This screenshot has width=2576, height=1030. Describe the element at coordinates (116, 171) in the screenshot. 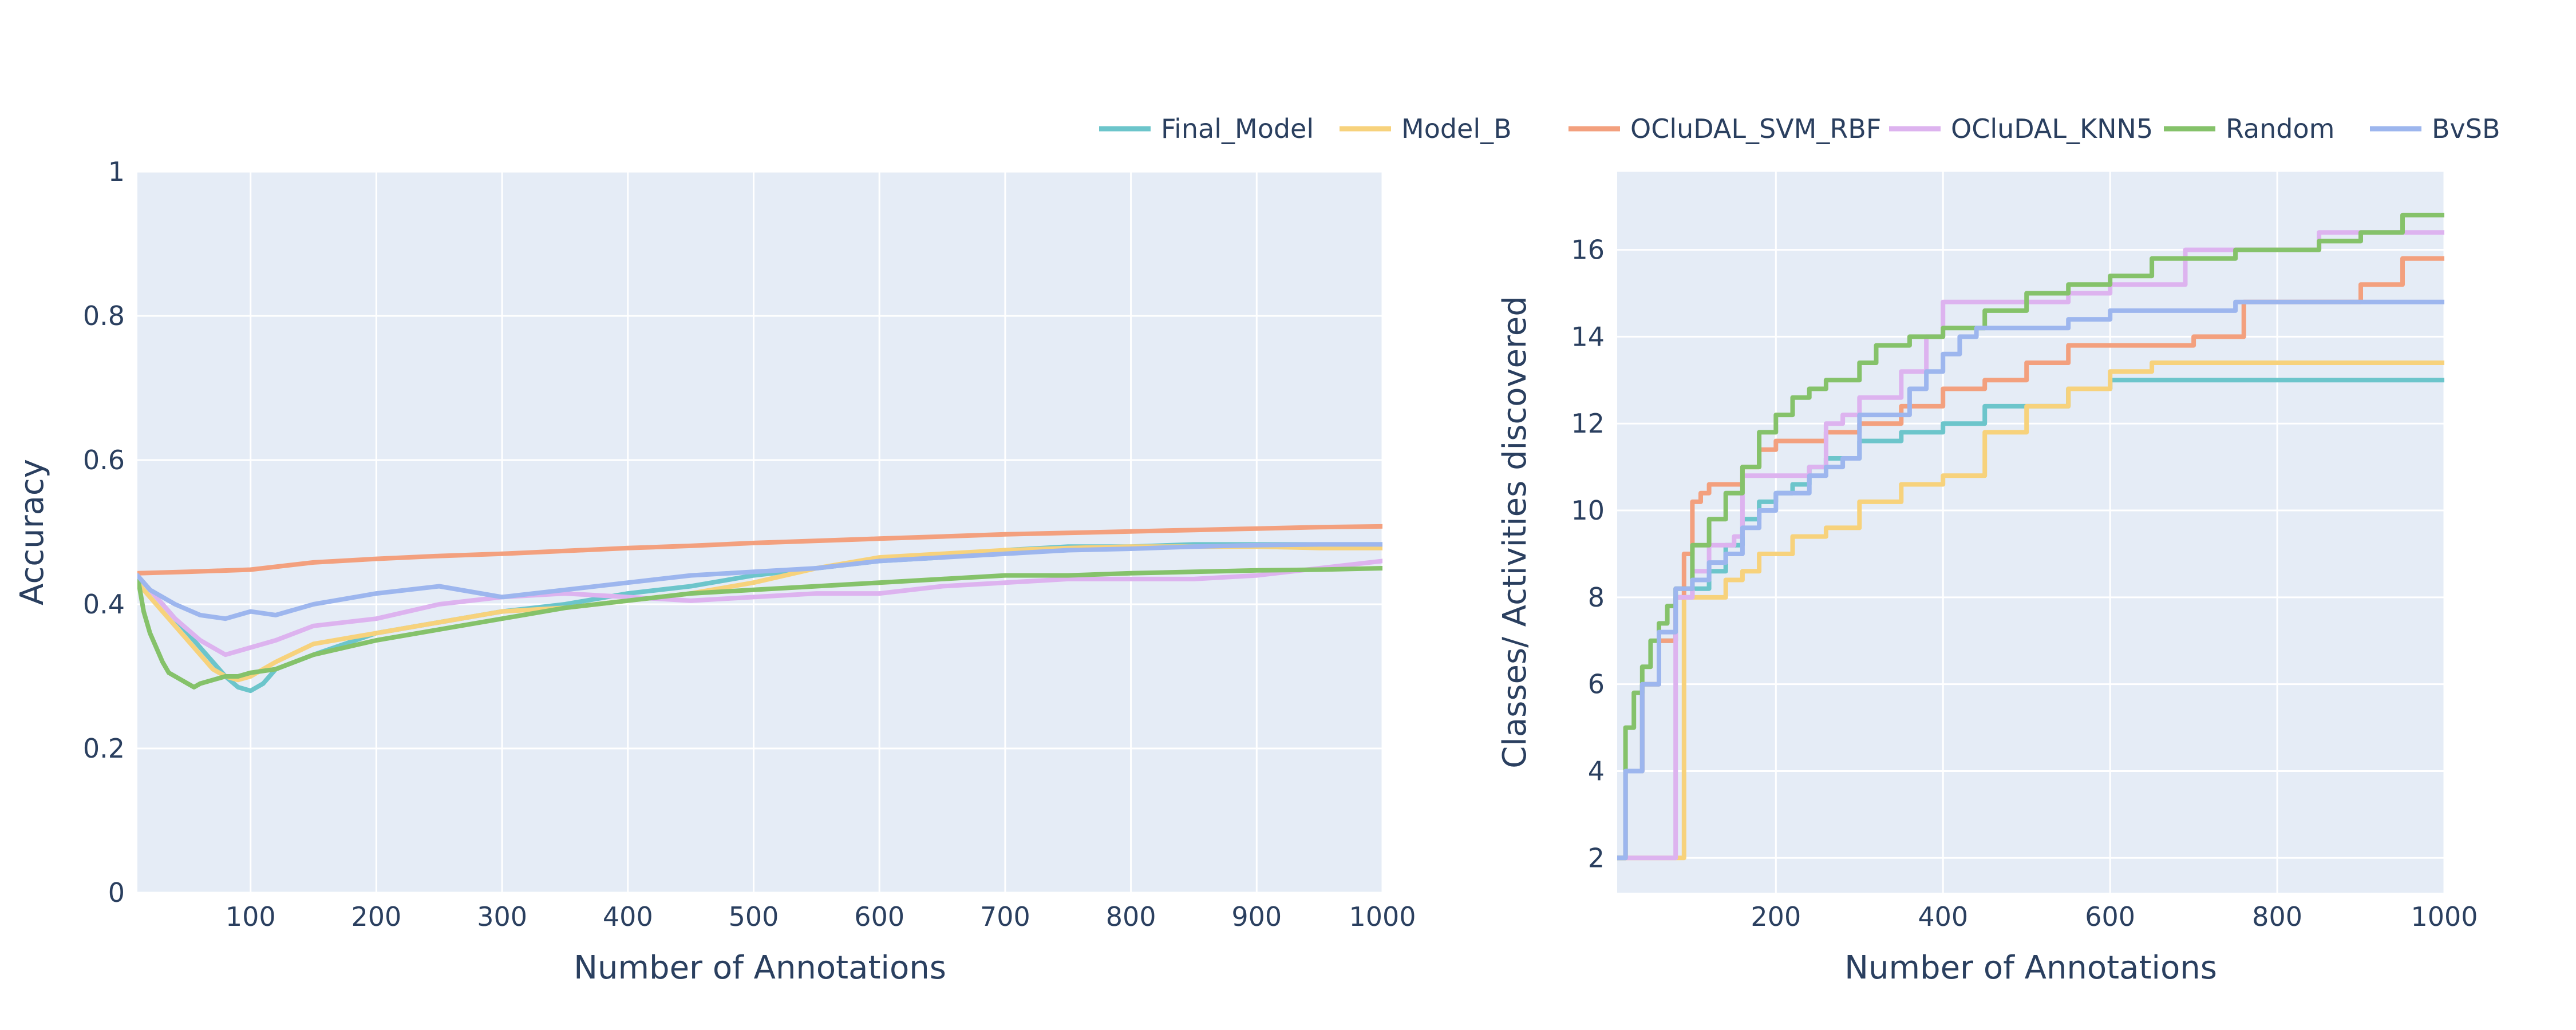

I see `y-tick-label: 1` at that location.